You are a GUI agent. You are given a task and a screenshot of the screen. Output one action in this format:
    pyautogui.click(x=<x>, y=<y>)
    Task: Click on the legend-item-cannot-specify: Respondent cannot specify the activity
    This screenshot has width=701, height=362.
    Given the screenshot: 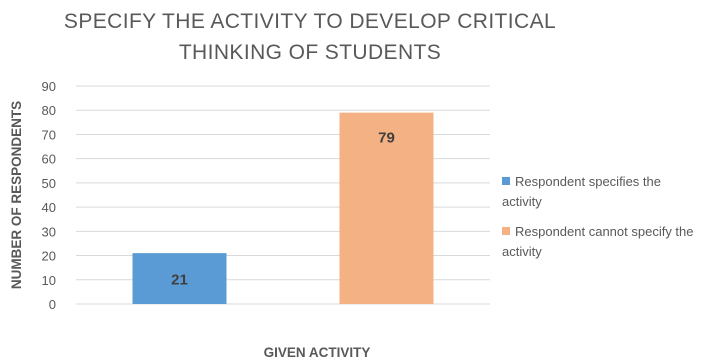 What is the action you would take?
    pyautogui.click(x=601, y=242)
    